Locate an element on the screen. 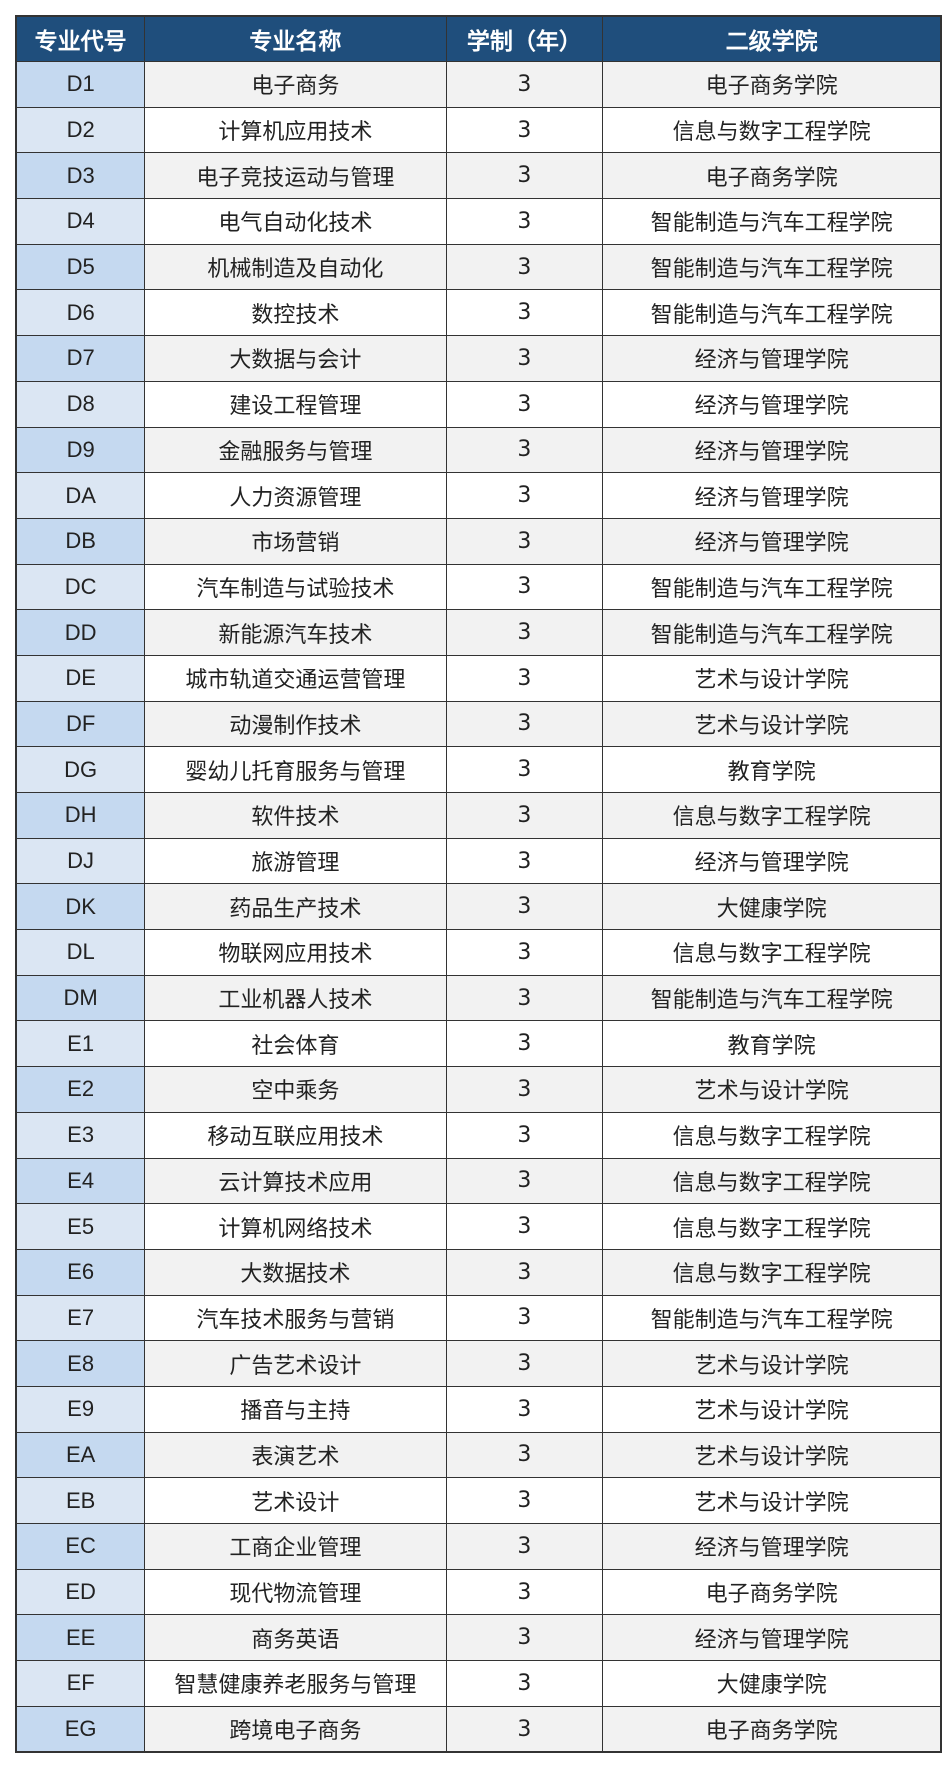  cell-major-name: 广告艺术设计 is located at coordinates (295, 1363).